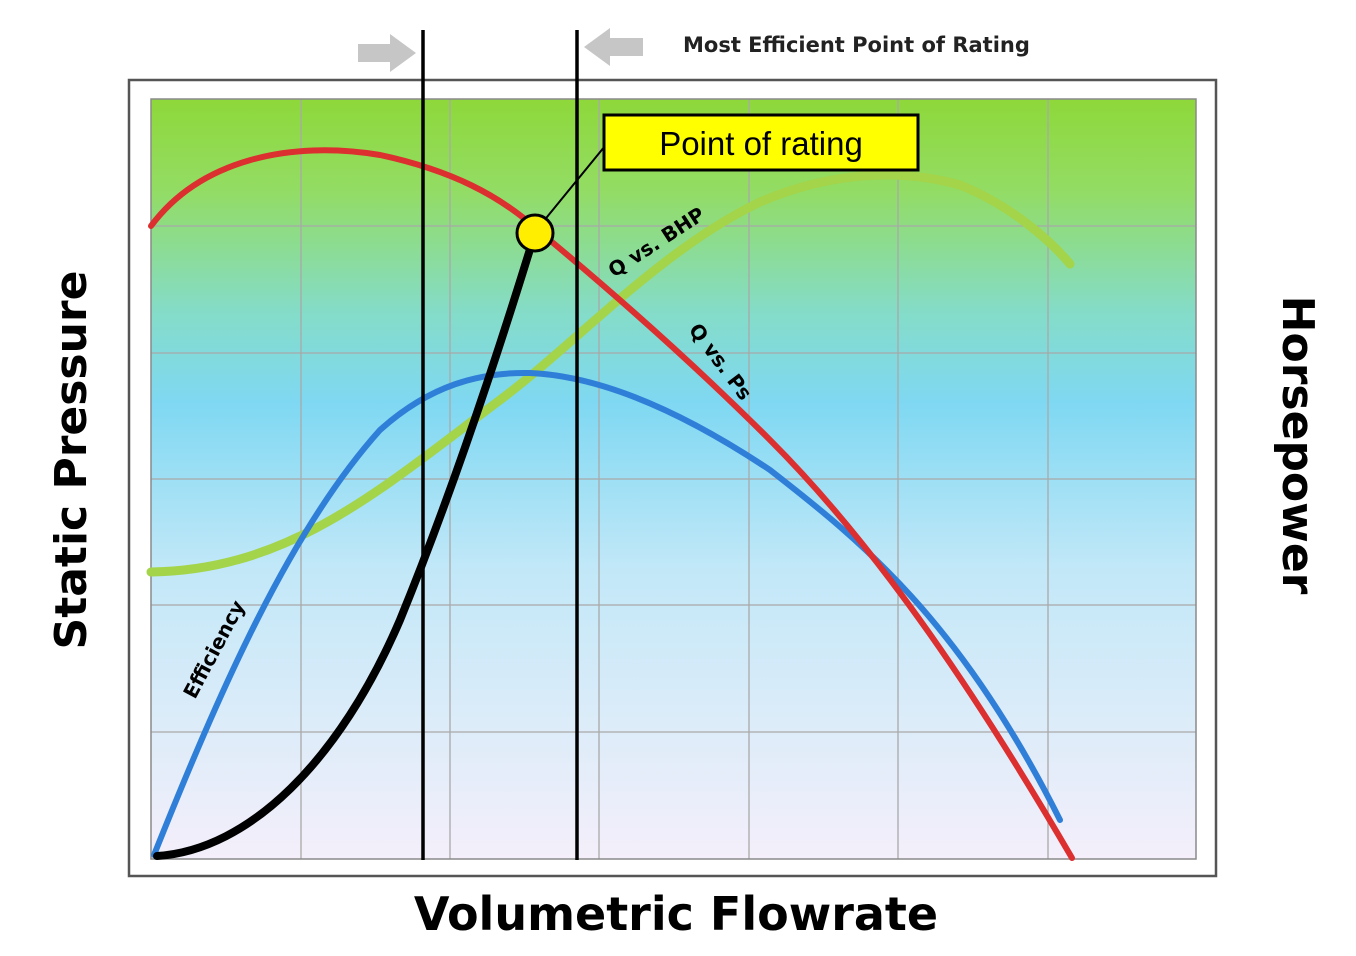 Image resolution: width=1356 pixels, height=956 pixels. I want to click on y-axis-right-label: Horsepower, so click(1297, 445).